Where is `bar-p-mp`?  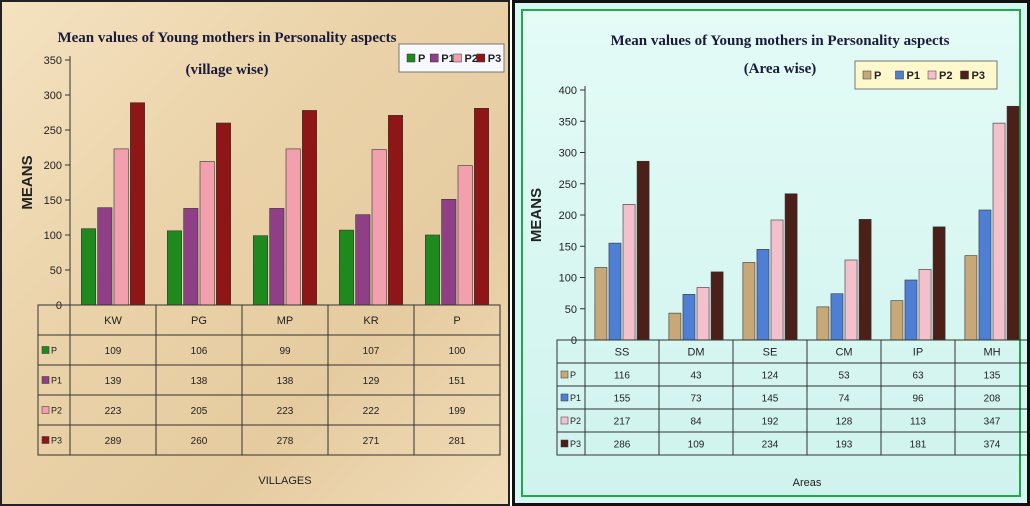
bar-p-mp is located at coordinates (260, 270).